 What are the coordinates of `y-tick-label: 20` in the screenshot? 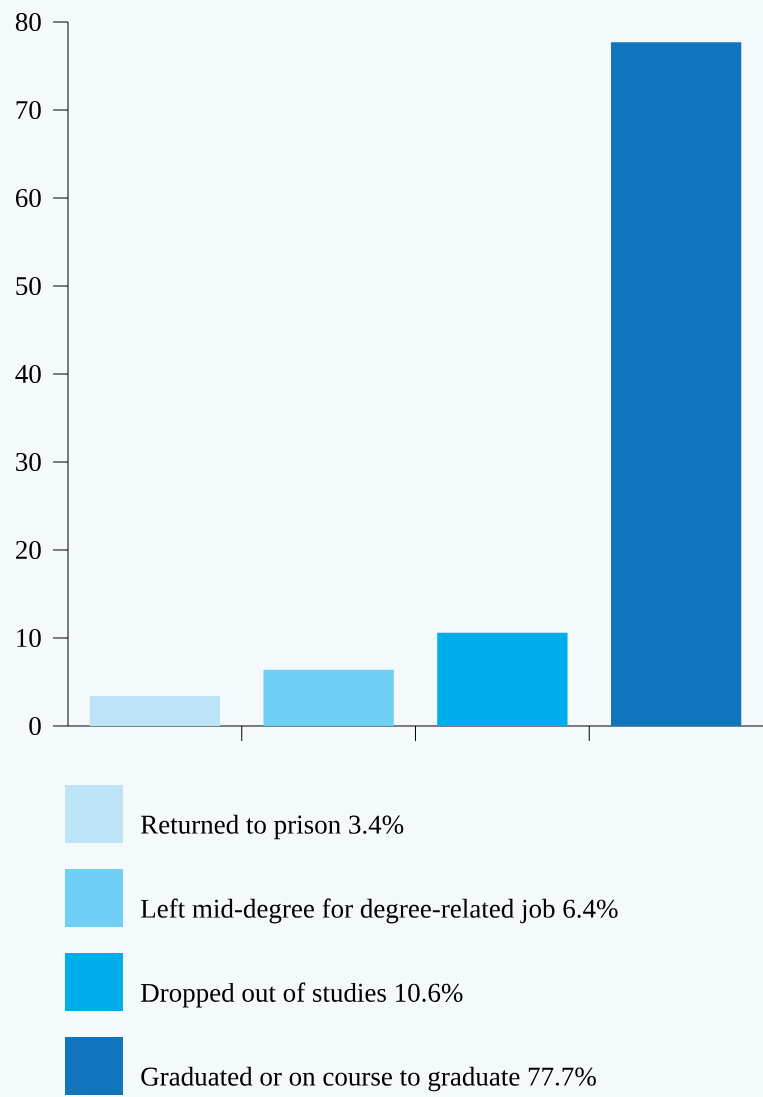 It's located at (28, 550).